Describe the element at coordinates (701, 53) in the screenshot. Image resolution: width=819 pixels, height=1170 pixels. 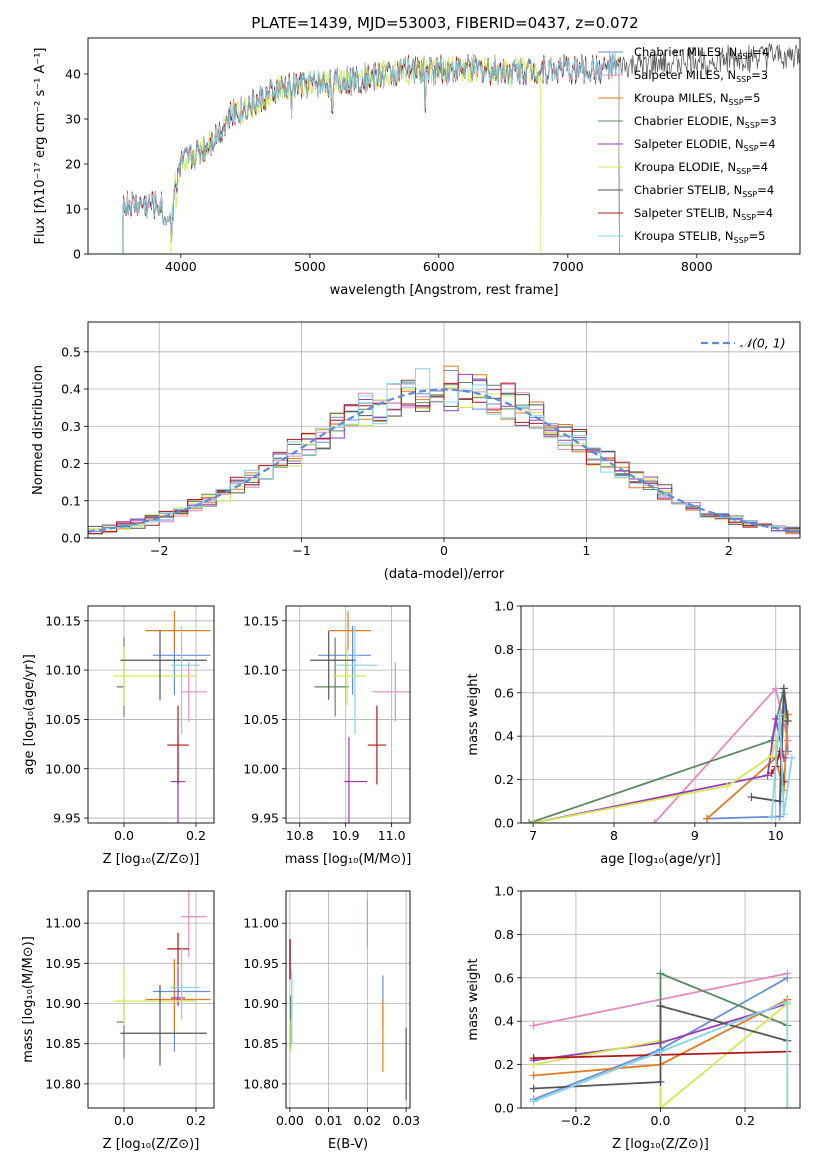
I see `legend-label: Chabrier MILES, NSSP=4` at that location.